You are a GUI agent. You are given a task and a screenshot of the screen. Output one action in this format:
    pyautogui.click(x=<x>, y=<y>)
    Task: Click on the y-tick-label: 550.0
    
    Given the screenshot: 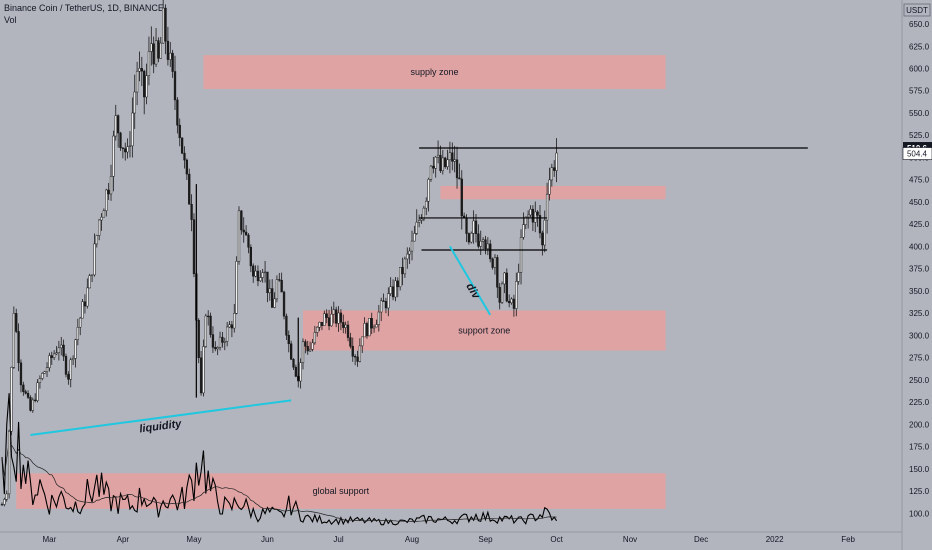 What is the action you would take?
    pyautogui.click(x=919, y=113)
    